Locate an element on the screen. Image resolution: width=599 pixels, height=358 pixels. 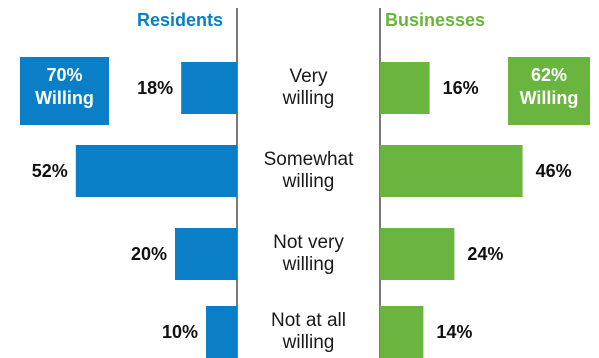
category-label: Somewhat is located at coordinates (309, 159).